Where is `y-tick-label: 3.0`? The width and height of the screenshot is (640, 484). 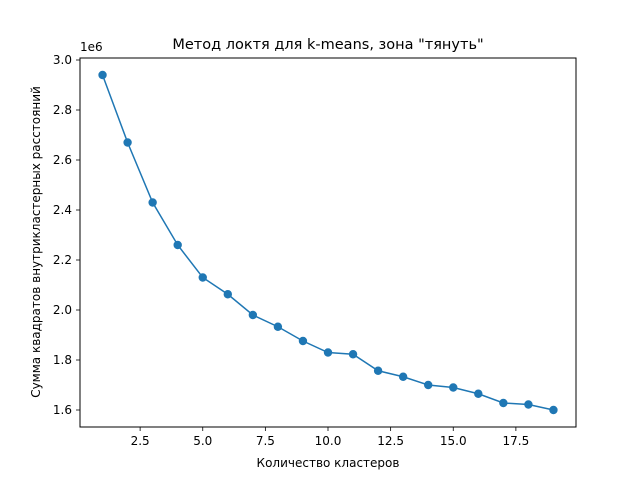 y-tick-label: 3.0 is located at coordinates (62, 60).